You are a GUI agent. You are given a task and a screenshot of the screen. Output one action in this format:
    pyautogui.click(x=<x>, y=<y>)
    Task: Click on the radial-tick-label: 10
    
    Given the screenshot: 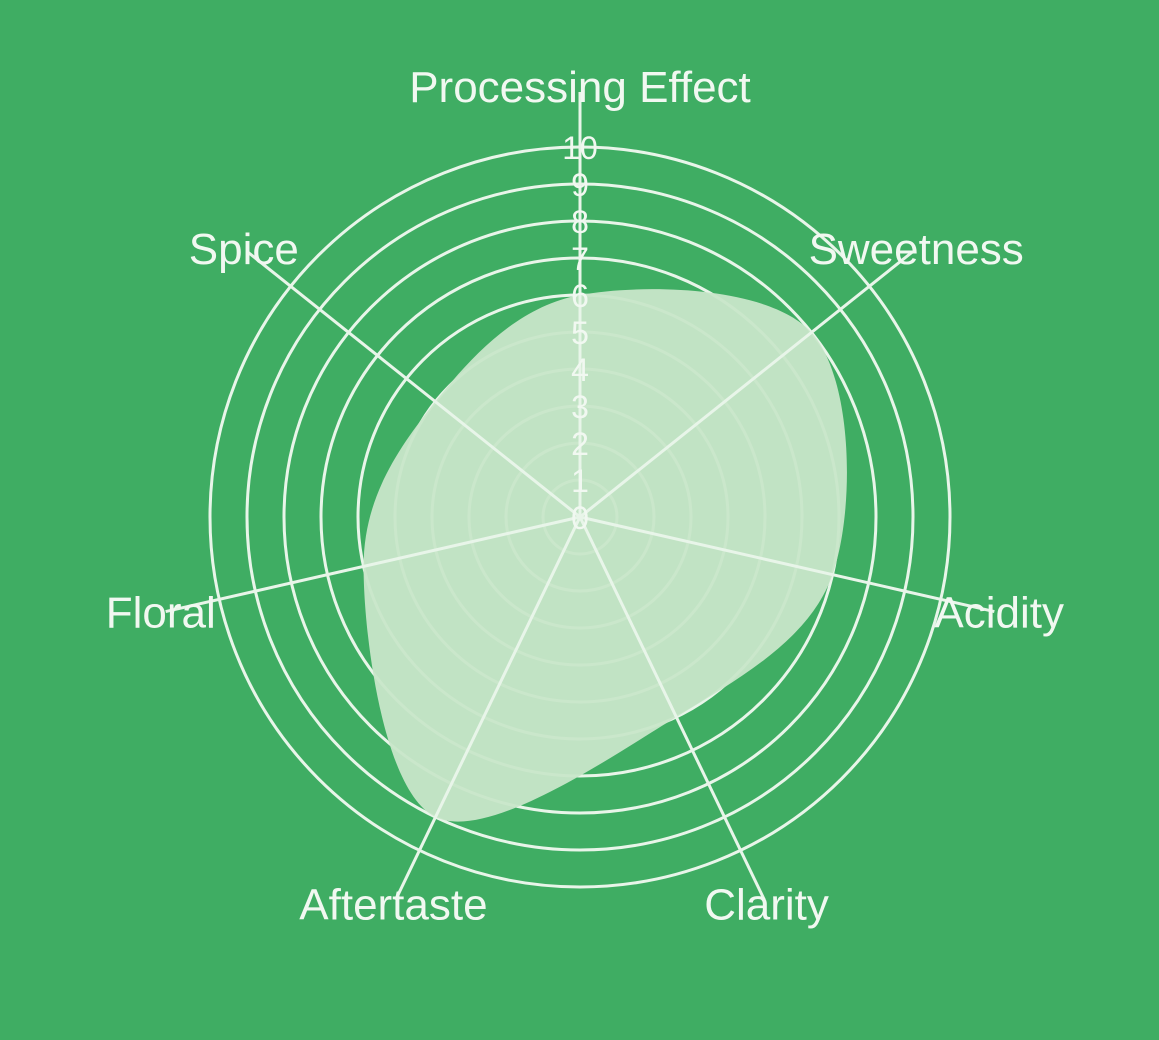 What is the action you would take?
    pyautogui.click(x=580, y=148)
    